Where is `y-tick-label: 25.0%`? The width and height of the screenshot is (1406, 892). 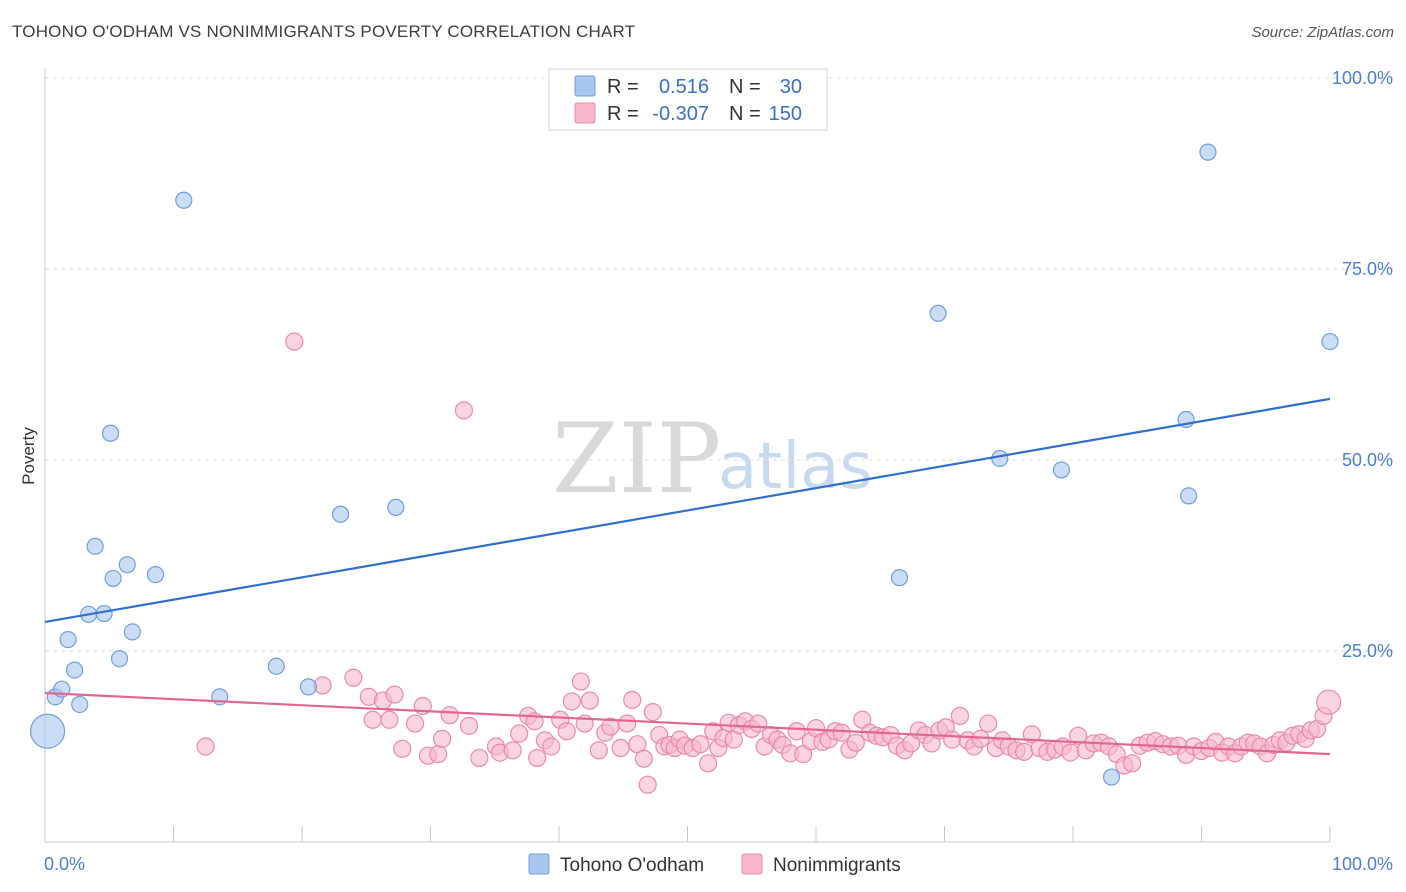
y-tick-label: 25.0% is located at coordinates (1367, 651).